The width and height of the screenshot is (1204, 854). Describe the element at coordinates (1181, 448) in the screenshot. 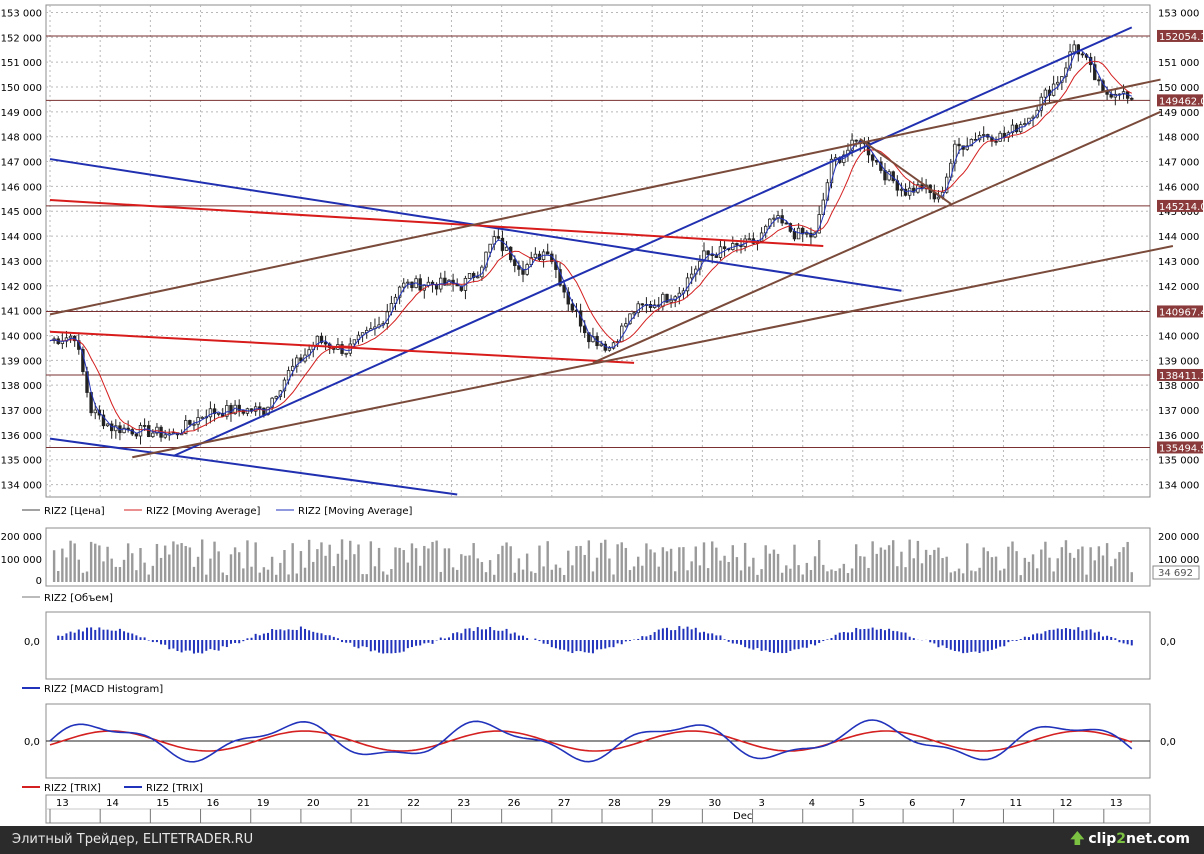

I see `level-label: 135494.9` at that location.